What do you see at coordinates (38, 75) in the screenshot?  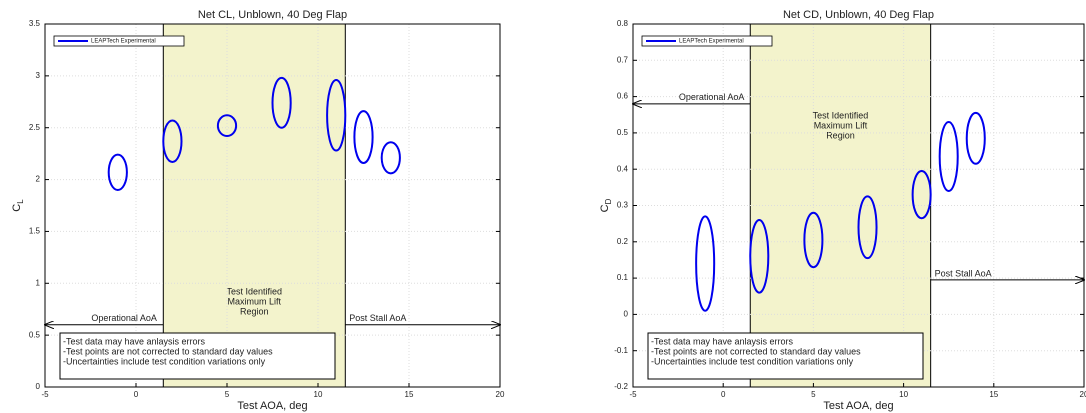 I see `y-tick-label: 3` at bounding box center [38, 75].